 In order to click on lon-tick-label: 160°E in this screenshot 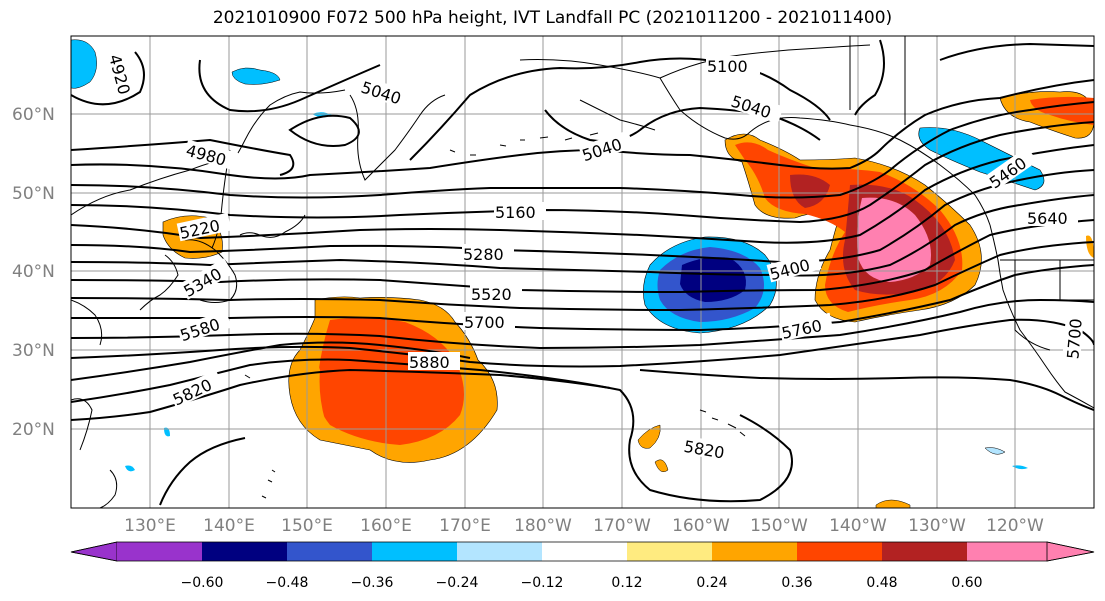, I will do `click(386, 526)`.